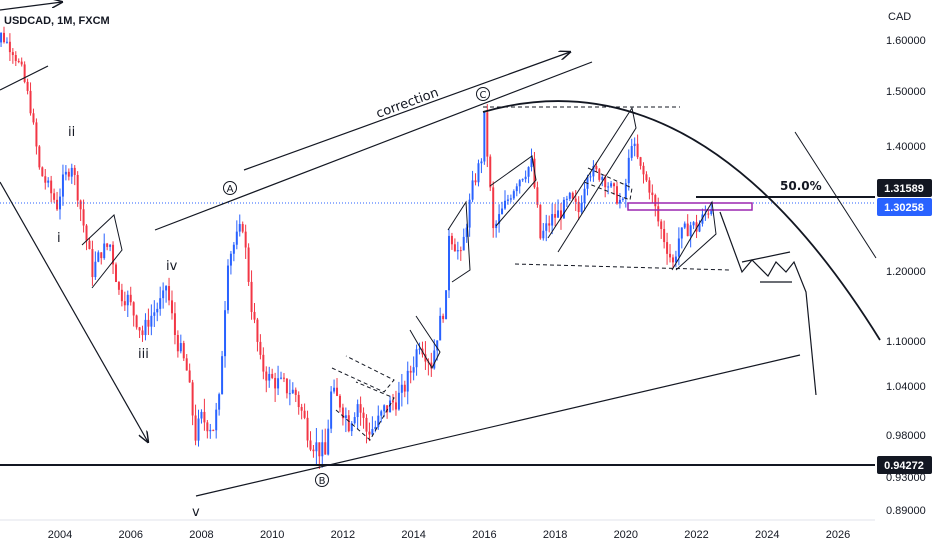 The height and width of the screenshot is (550, 932). Describe the element at coordinates (906, 342) in the screenshot. I see `y-tick-label: 1.10000` at that location.